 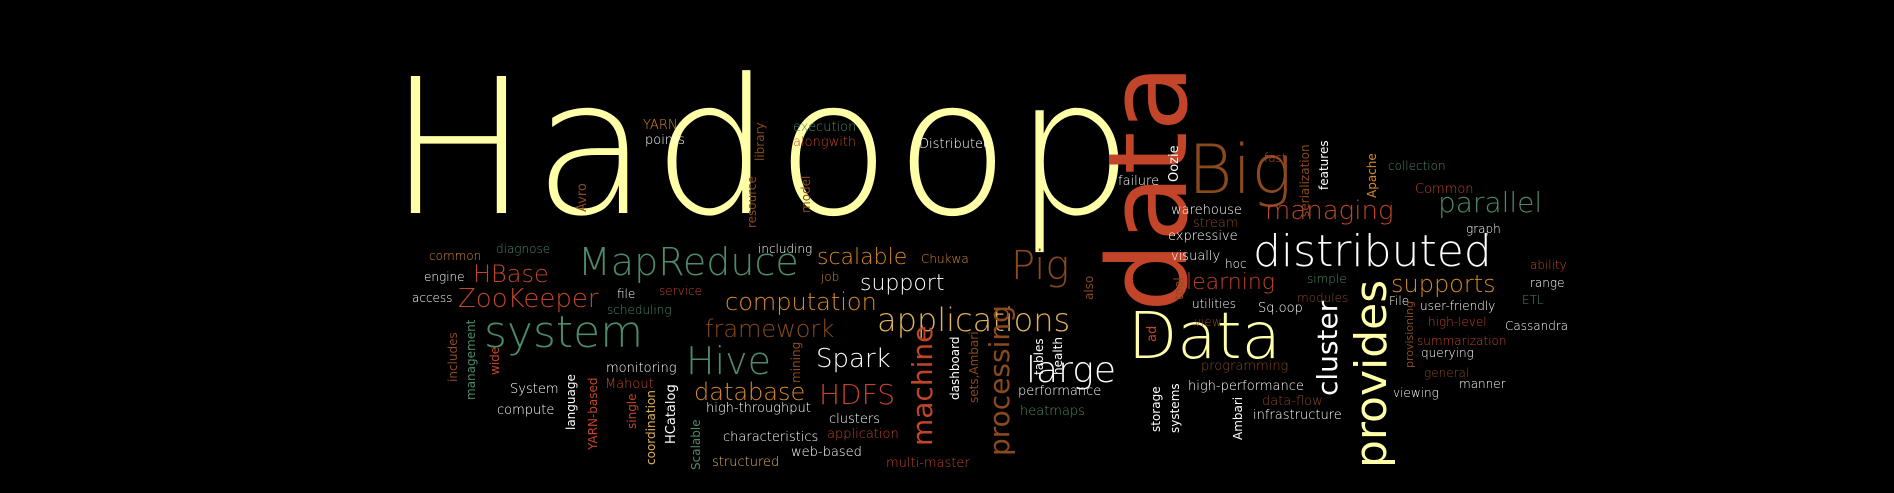 I want to click on word-programming: programming, so click(x=1245, y=366).